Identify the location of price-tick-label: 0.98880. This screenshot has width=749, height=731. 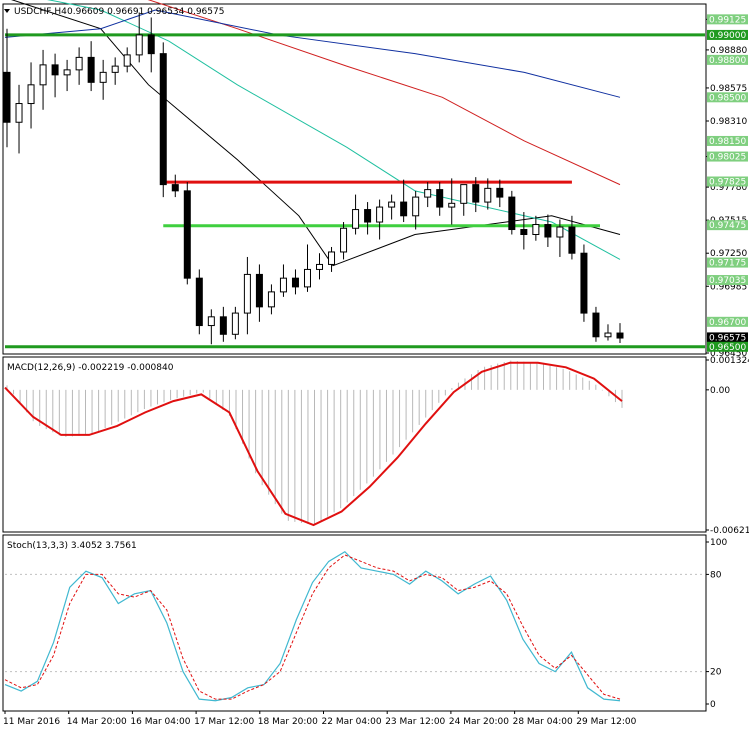
(728, 51).